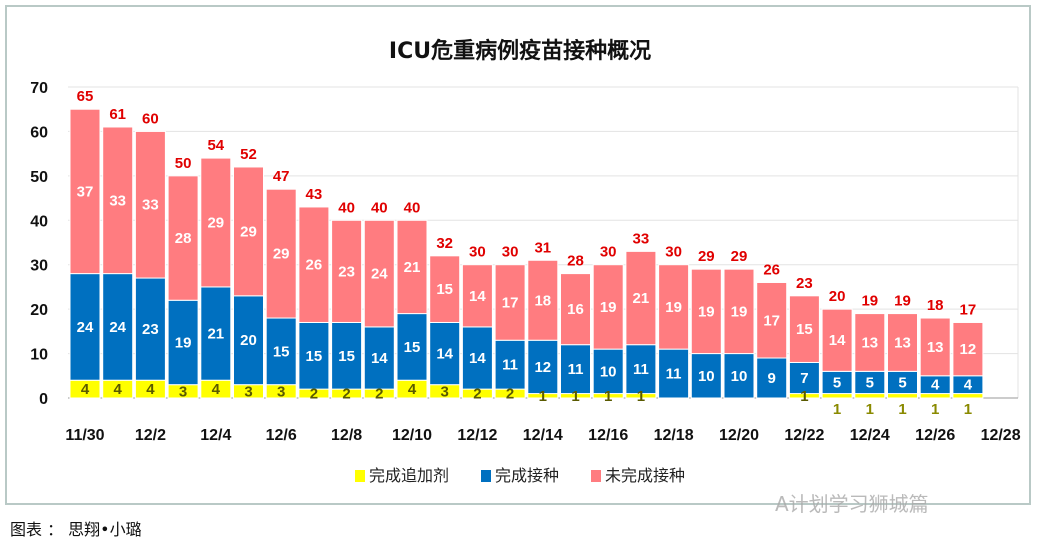 The image size is (1040, 550). I want to click on total-label: 54, so click(215, 145).